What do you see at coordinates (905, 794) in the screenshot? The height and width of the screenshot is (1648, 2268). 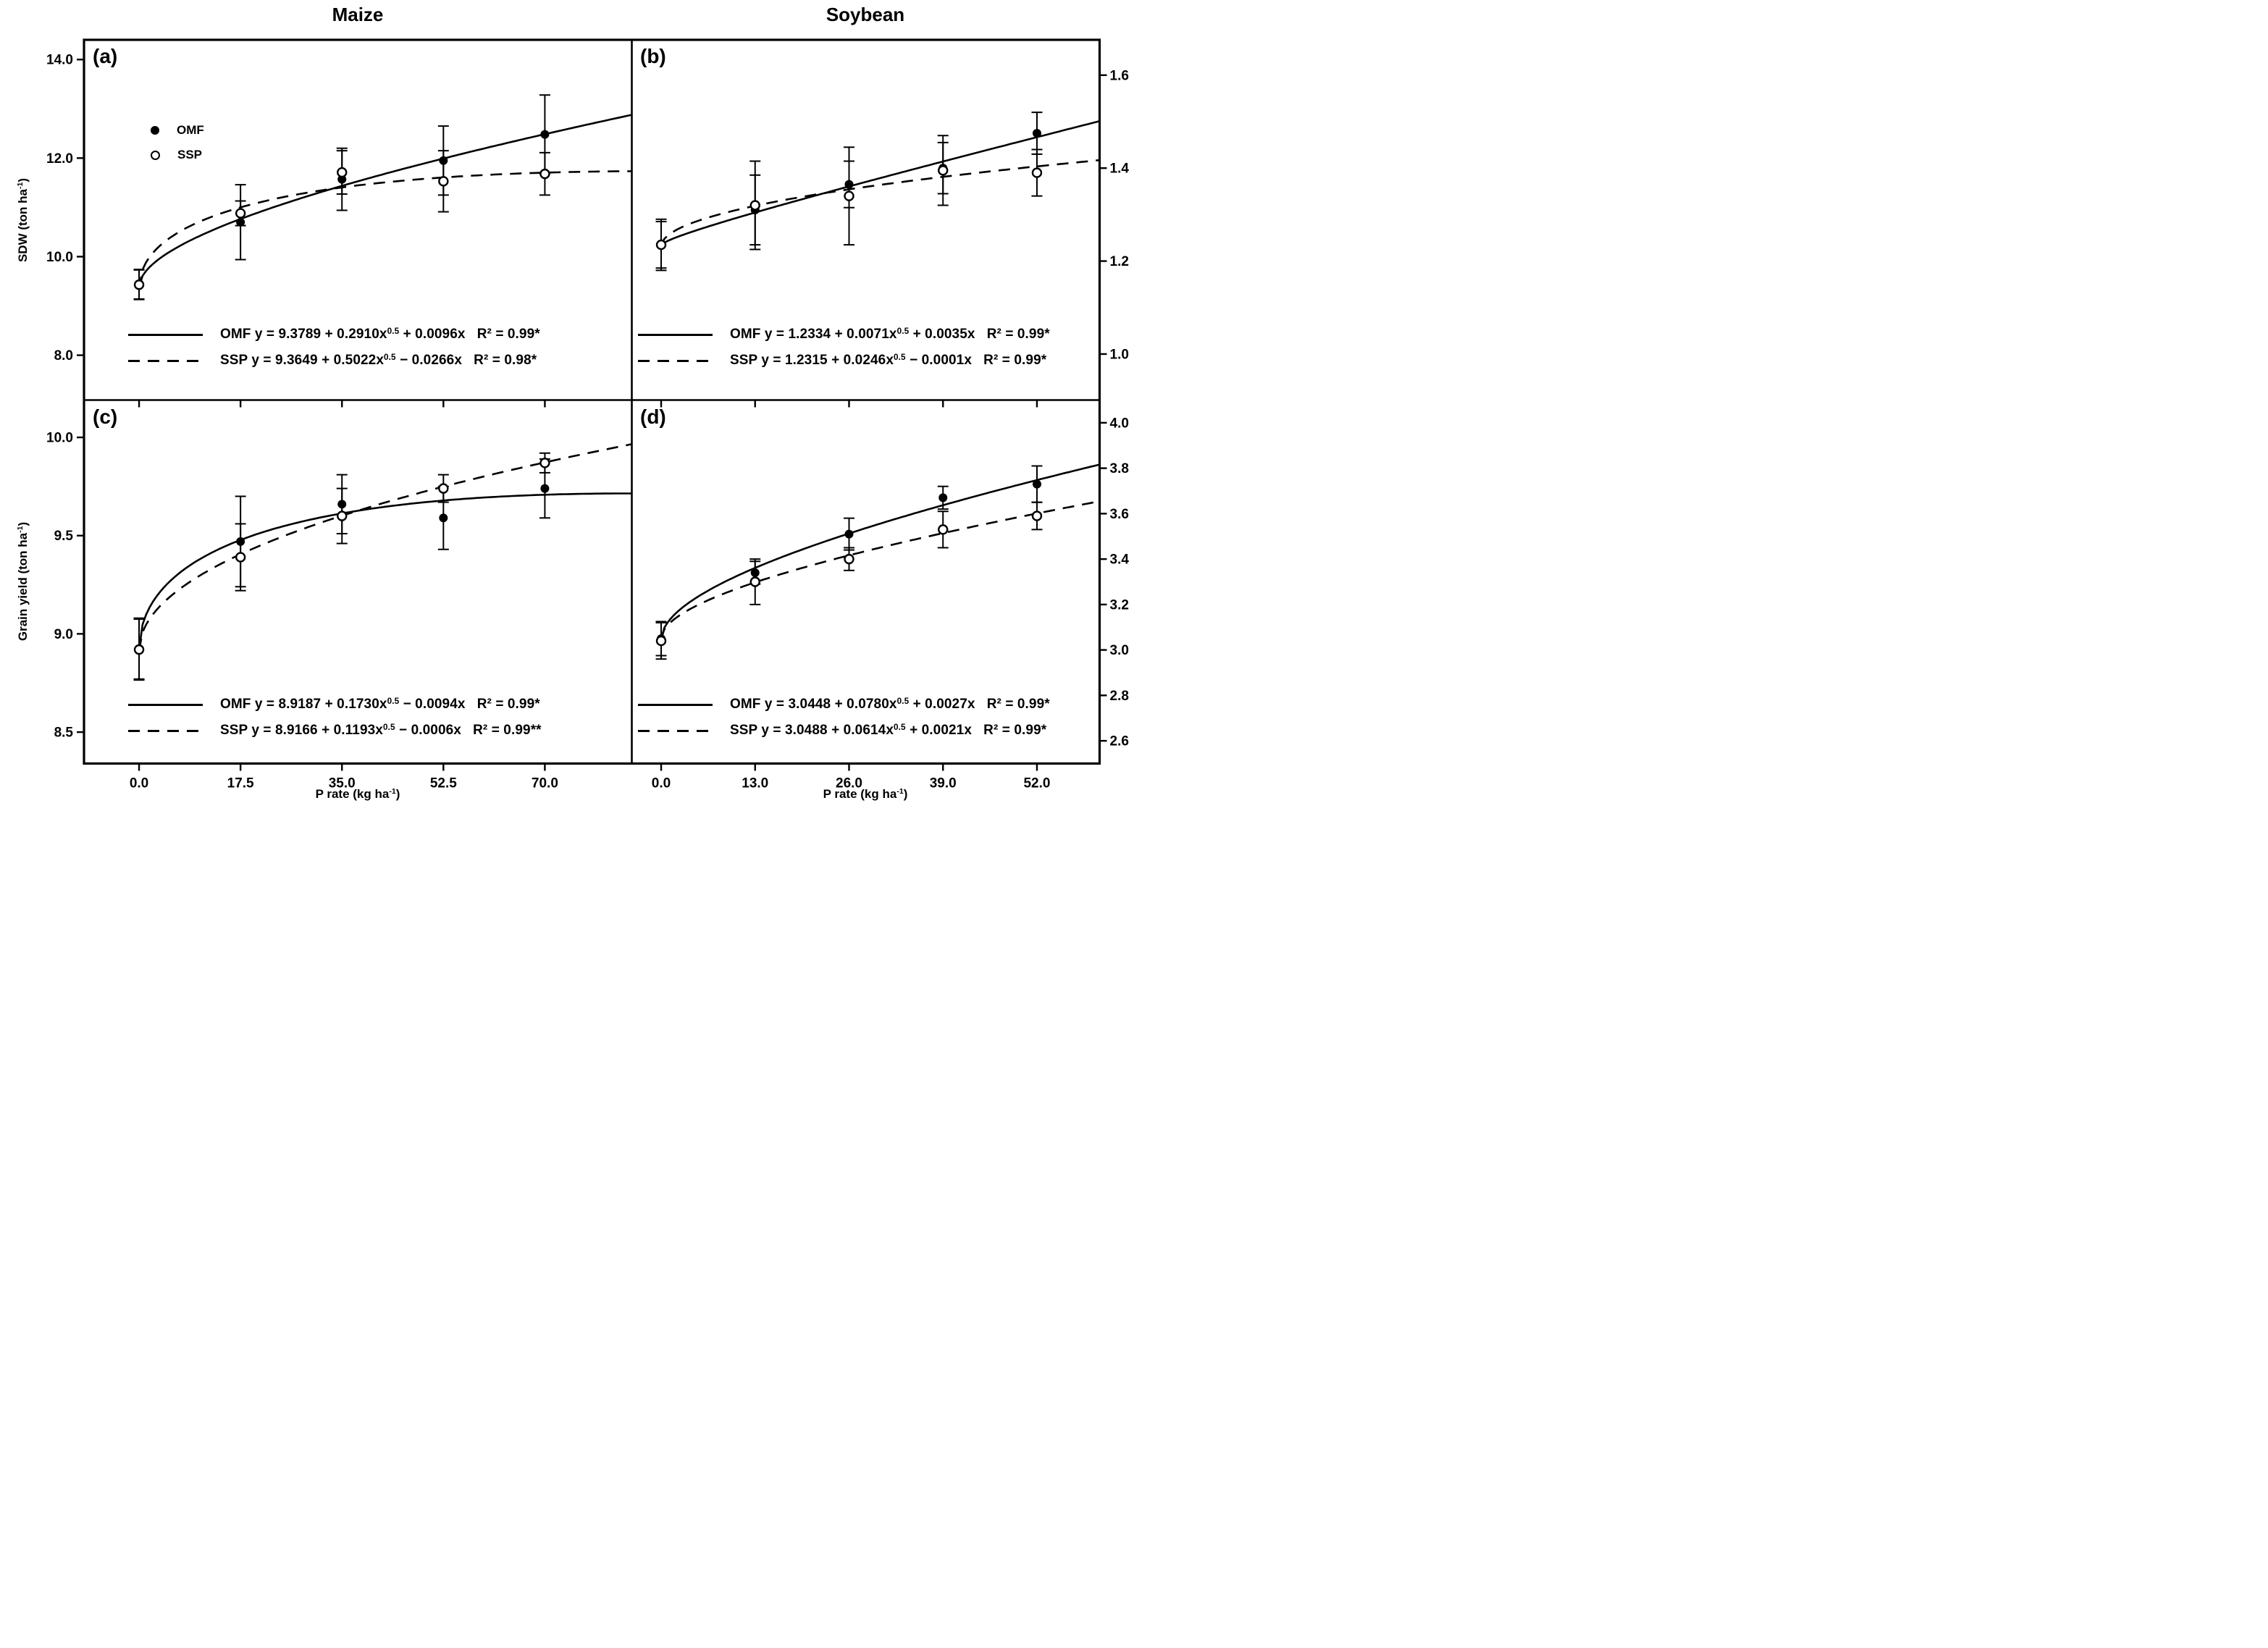 I see `x-axis-label-right-close: )` at bounding box center [905, 794].